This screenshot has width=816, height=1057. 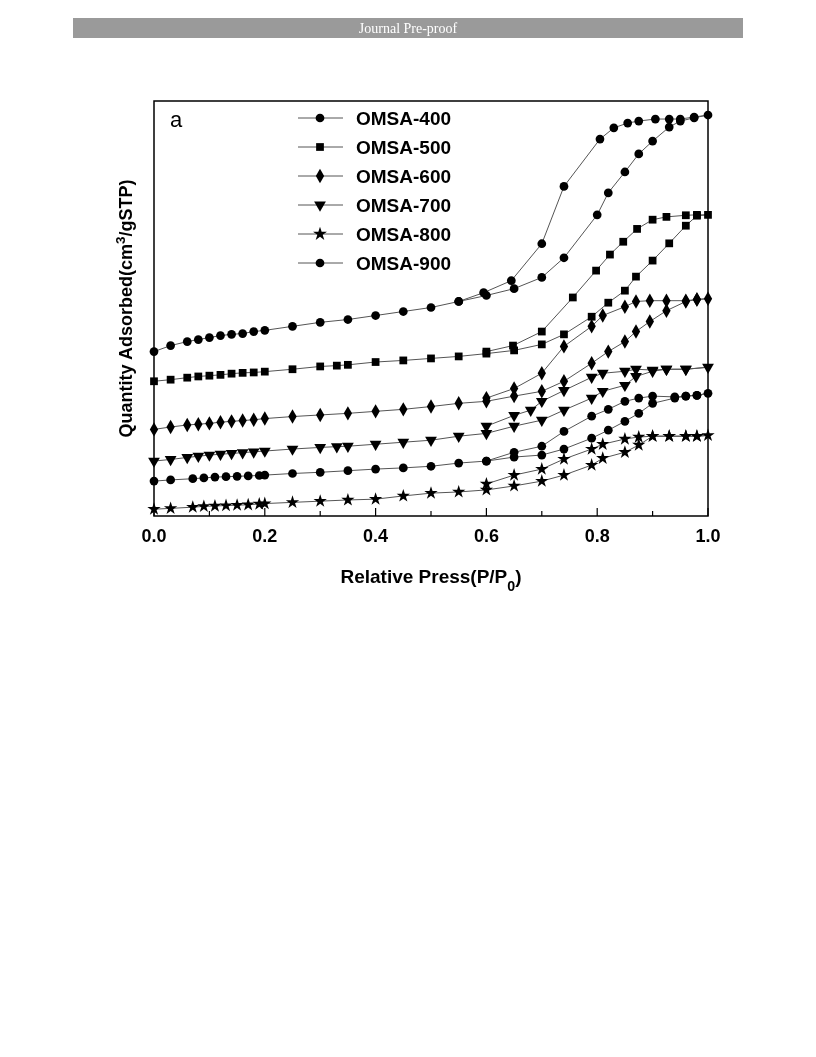 What do you see at coordinates (404, 147) in the screenshot?
I see `legend-label: OMSA-500` at bounding box center [404, 147].